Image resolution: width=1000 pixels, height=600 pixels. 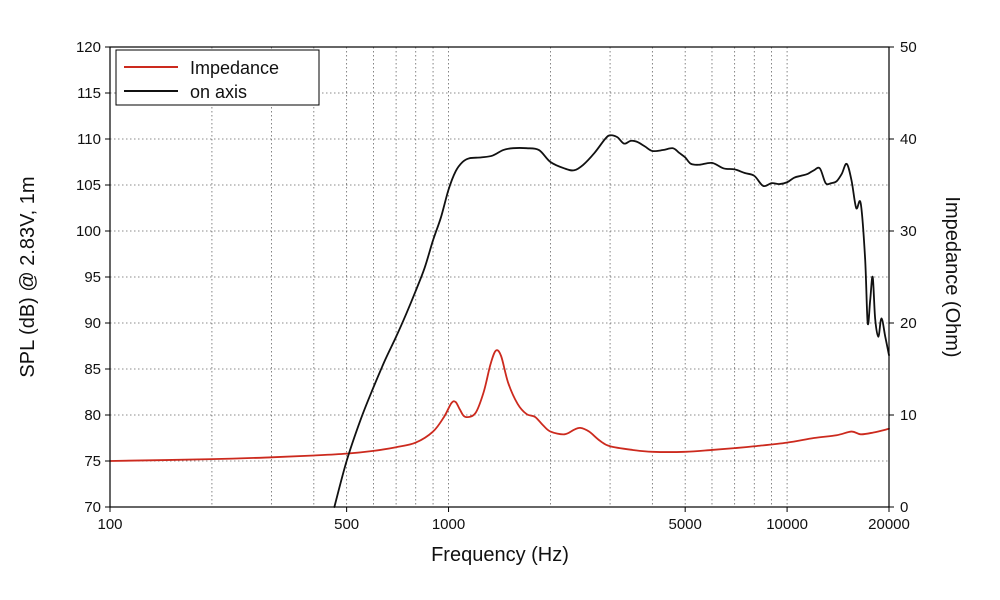 I want to click on legend-box, so click(x=217, y=77).